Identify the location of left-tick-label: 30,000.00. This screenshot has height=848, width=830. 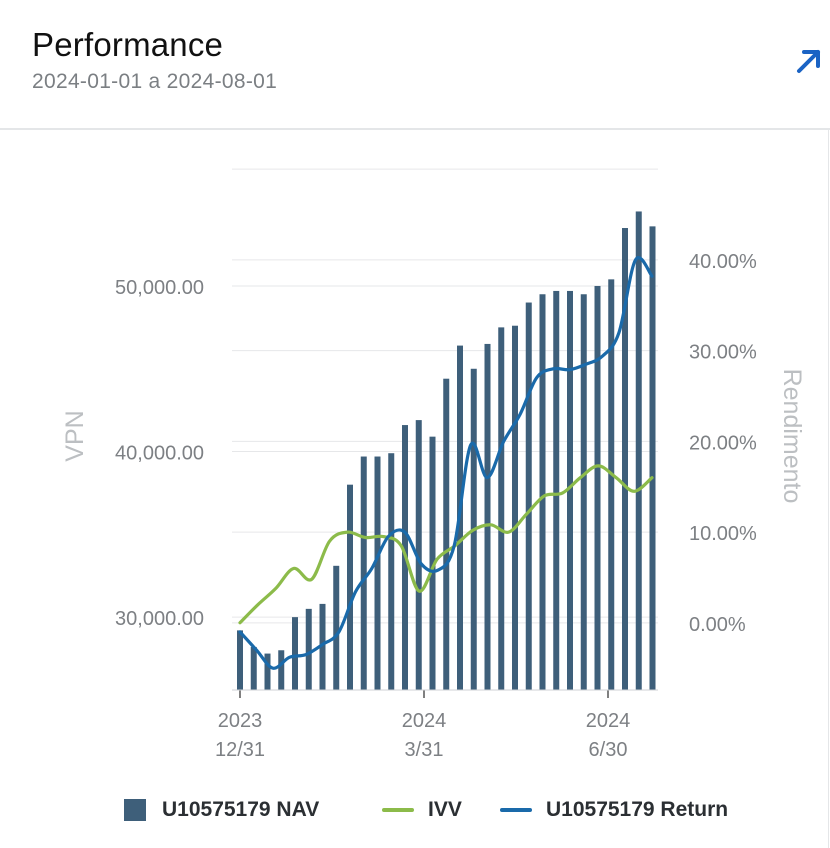
(159, 619).